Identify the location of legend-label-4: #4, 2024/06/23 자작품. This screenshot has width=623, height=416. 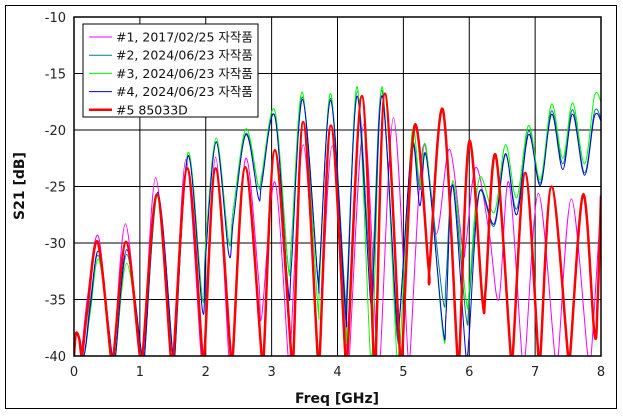
(184, 91).